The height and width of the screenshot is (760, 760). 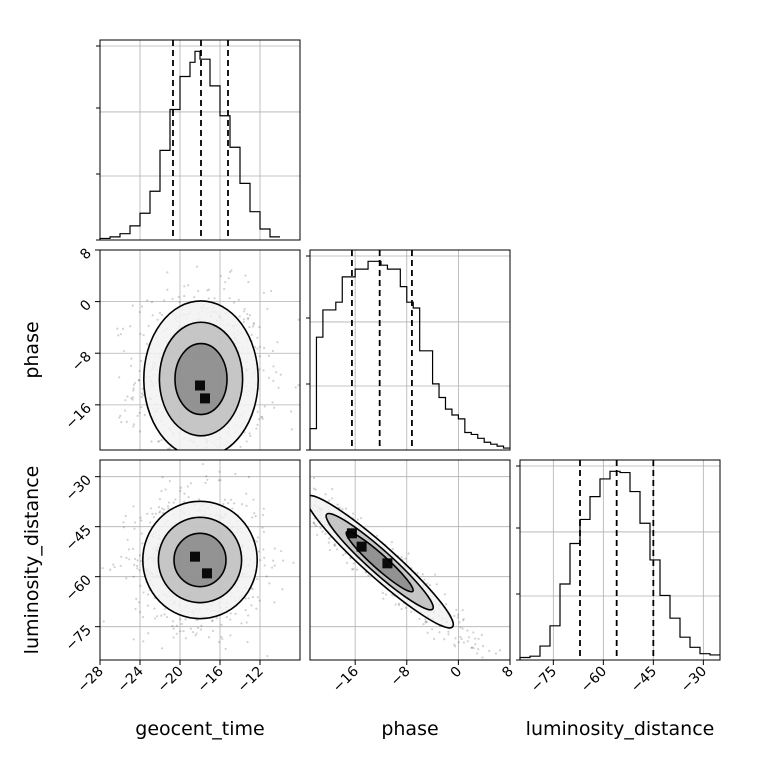 I want to click on contour-line, so click(x=201, y=379).